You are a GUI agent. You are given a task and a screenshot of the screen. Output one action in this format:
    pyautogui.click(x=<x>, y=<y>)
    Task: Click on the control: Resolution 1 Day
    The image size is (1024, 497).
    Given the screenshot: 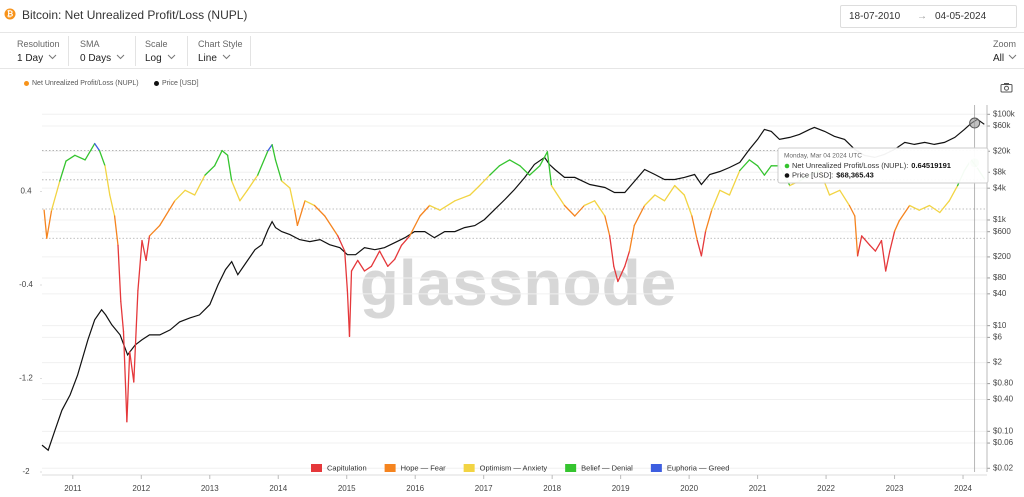 What is the action you would take?
    pyautogui.click(x=38, y=53)
    